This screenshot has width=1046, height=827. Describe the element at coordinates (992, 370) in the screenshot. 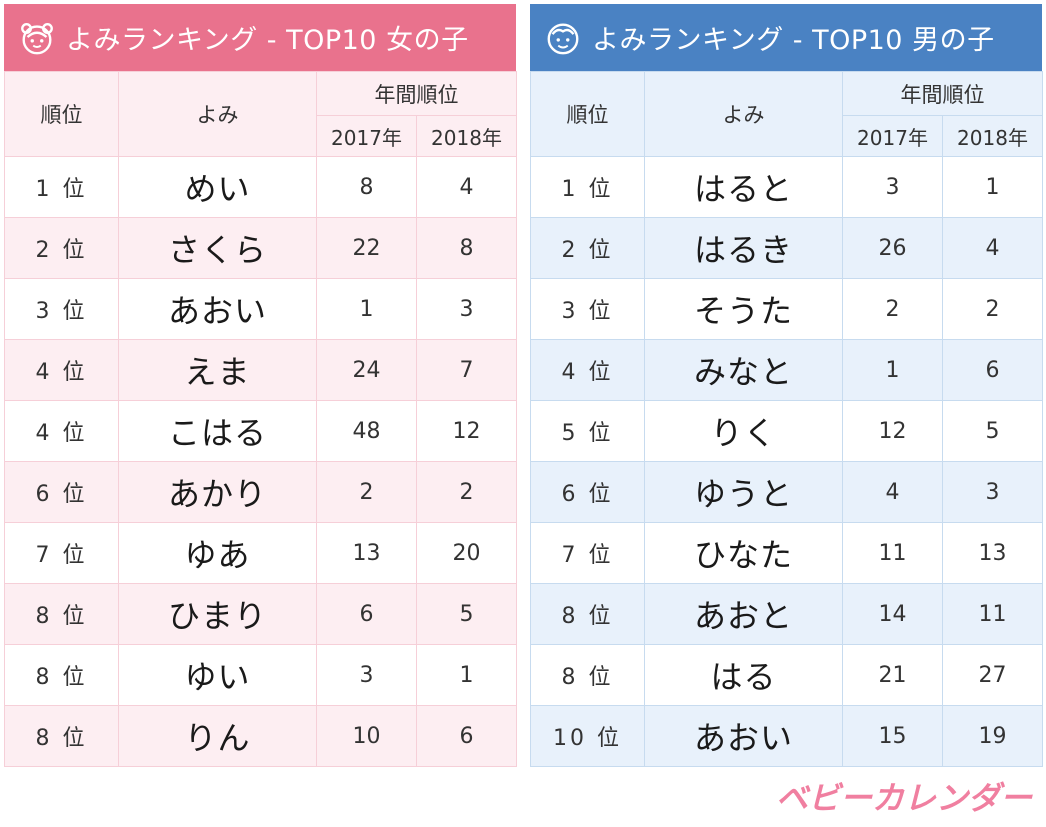

I see `year-2018-cell: 6` at that location.